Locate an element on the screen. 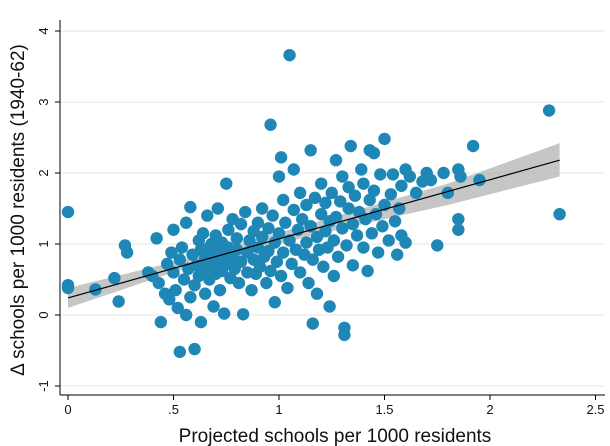 The width and height of the screenshot is (610, 446). y-tick-label-3: 2 is located at coordinates (43, 172).